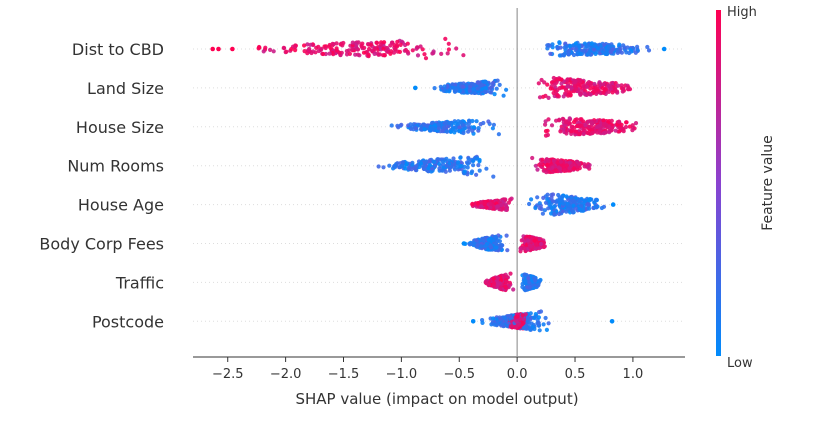 The height and width of the screenshot is (421, 834). What do you see at coordinates (633, 374) in the screenshot?
I see `x-tick-label: 1.0` at bounding box center [633, 374].